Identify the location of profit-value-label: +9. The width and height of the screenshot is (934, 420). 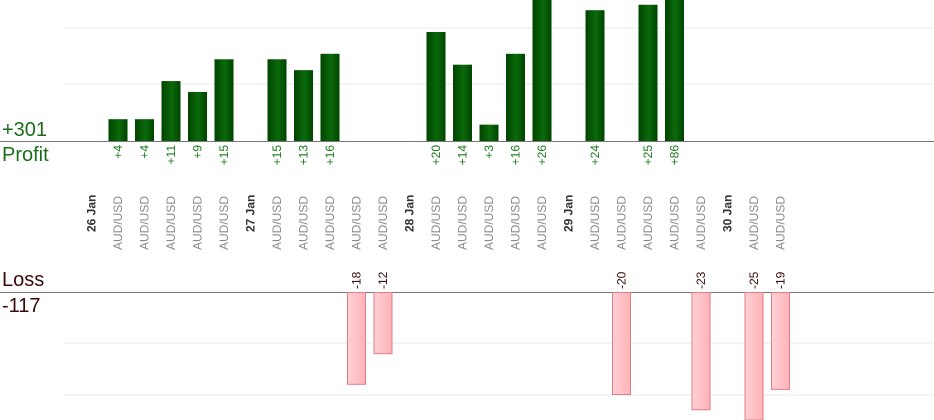
(198, 152).